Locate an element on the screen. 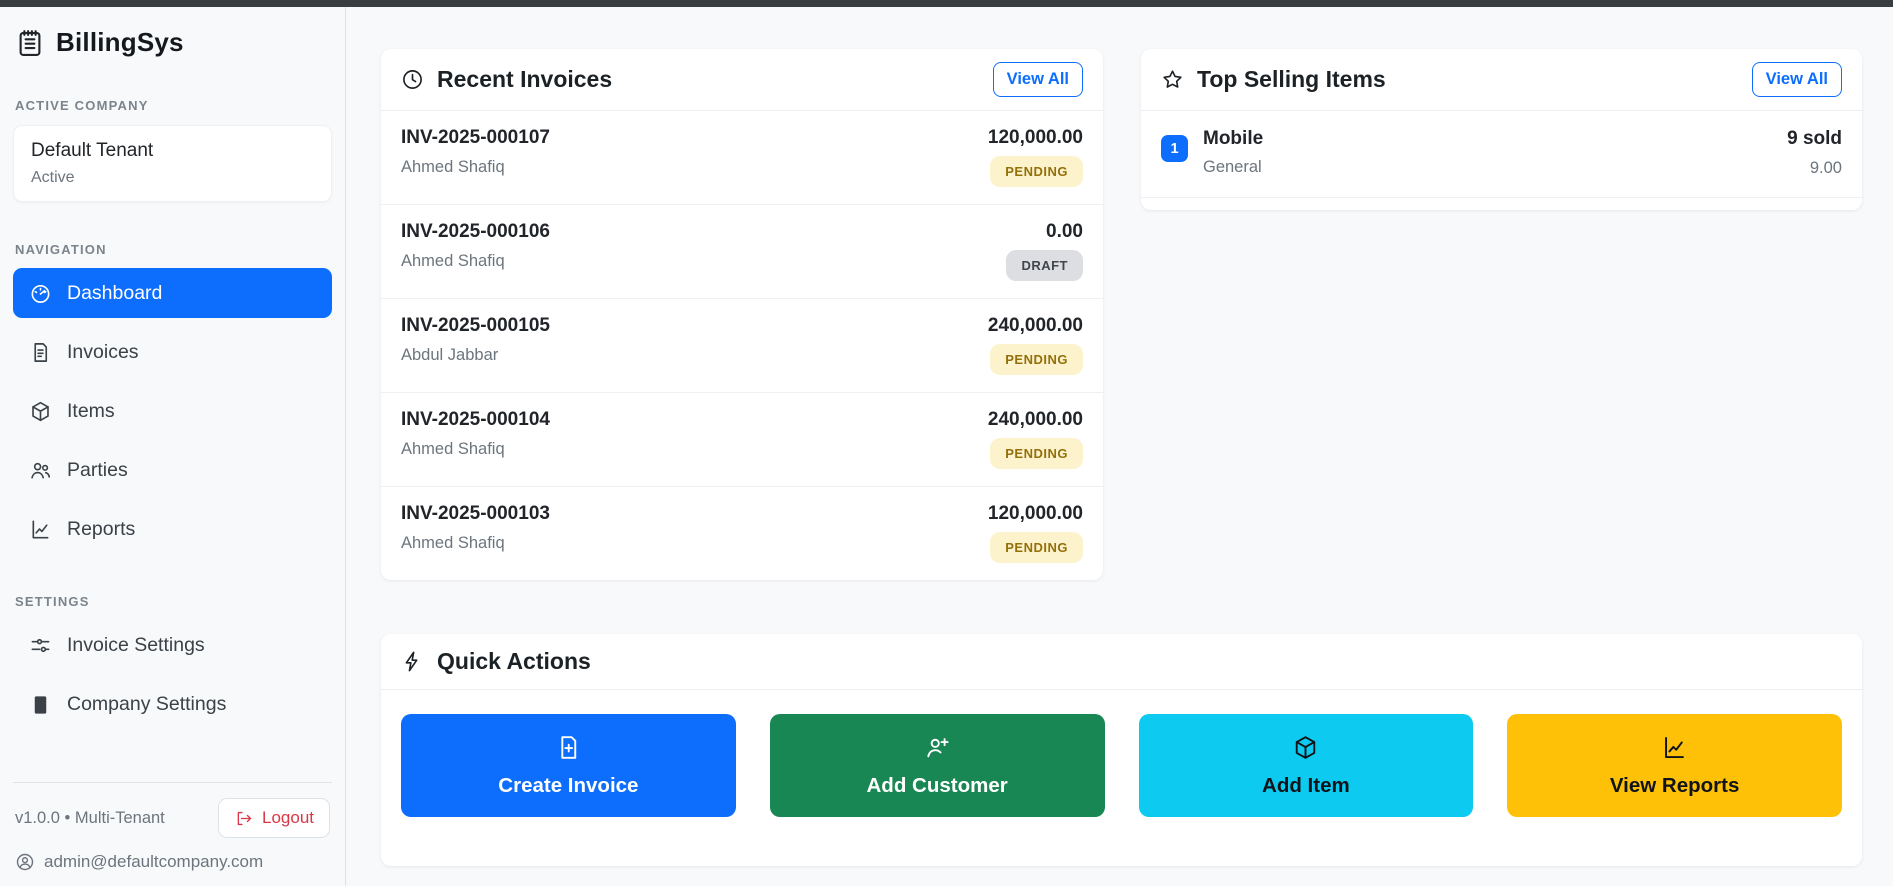 The height and width of the screenshot is (886, 1893). item-category: General is located at coordinates (1232, 167).